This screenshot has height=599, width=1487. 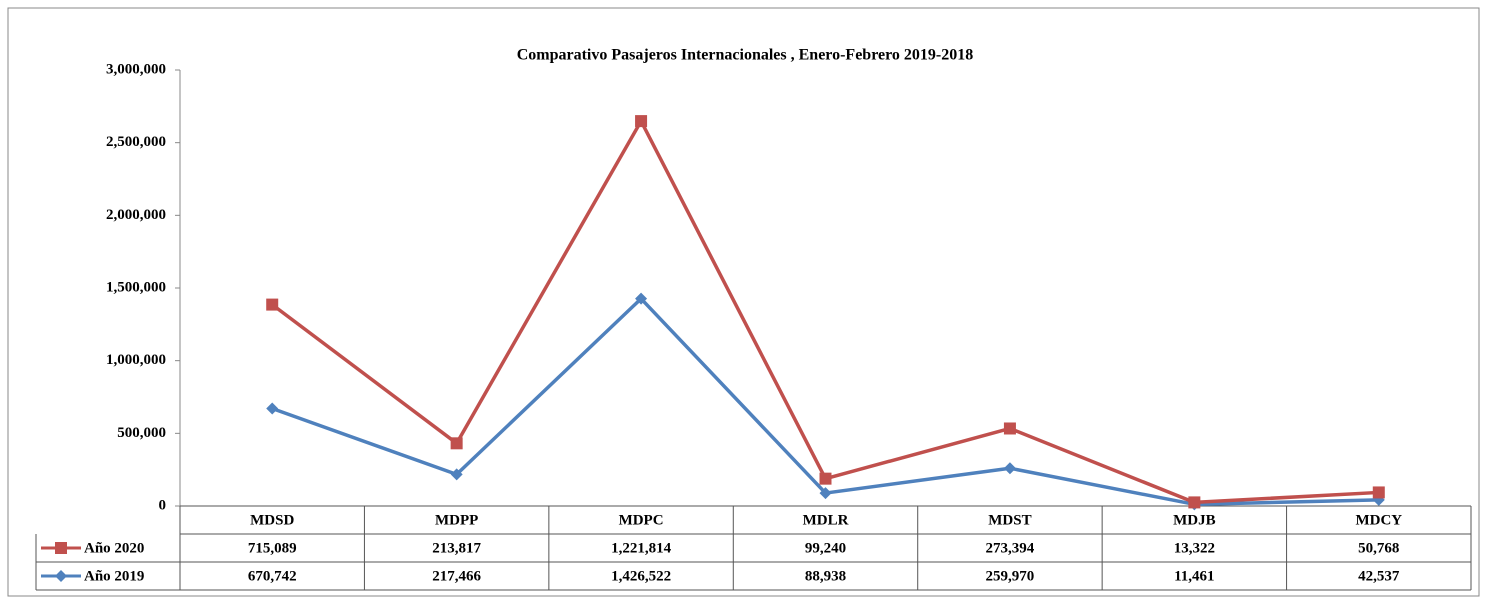 I want to click on data-label: 1,221,814, so click(x=641, y=548).